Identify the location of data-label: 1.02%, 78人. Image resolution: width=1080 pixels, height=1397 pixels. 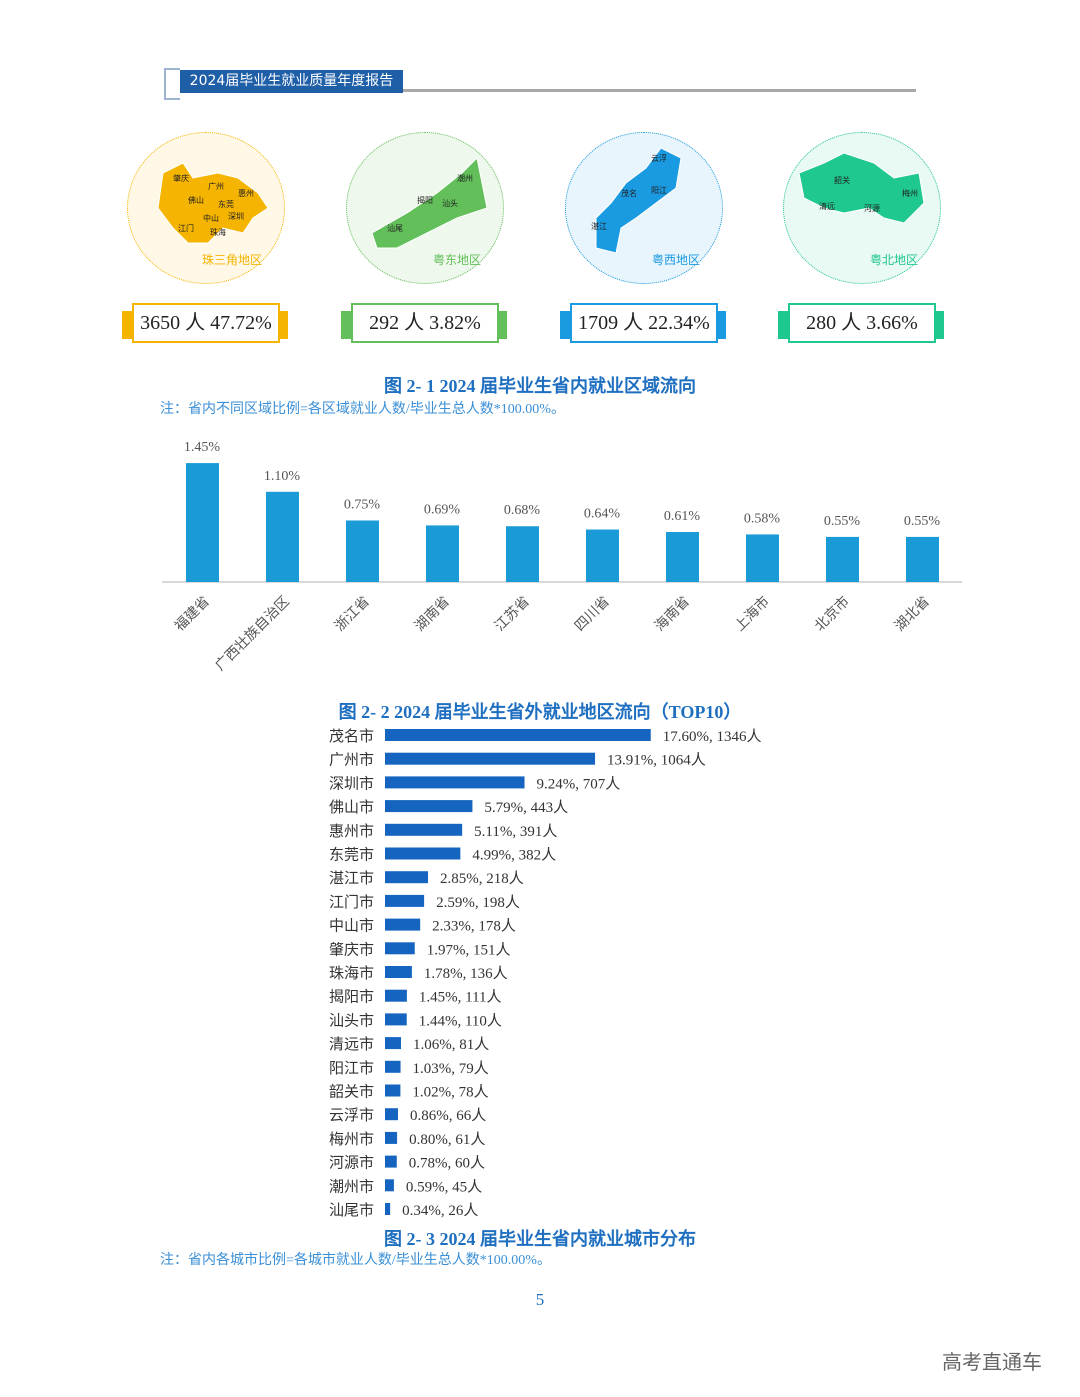
(450, 1092).